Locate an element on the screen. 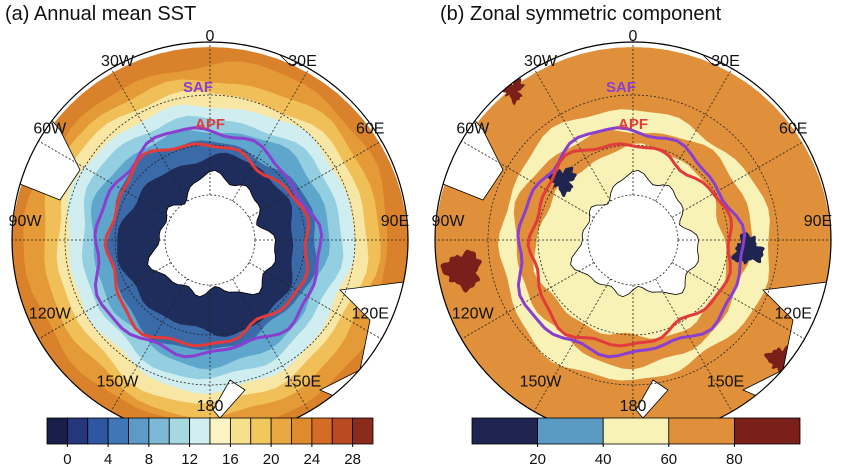  colorbar-tick-label: 8 is located at coordinates (149, 459).